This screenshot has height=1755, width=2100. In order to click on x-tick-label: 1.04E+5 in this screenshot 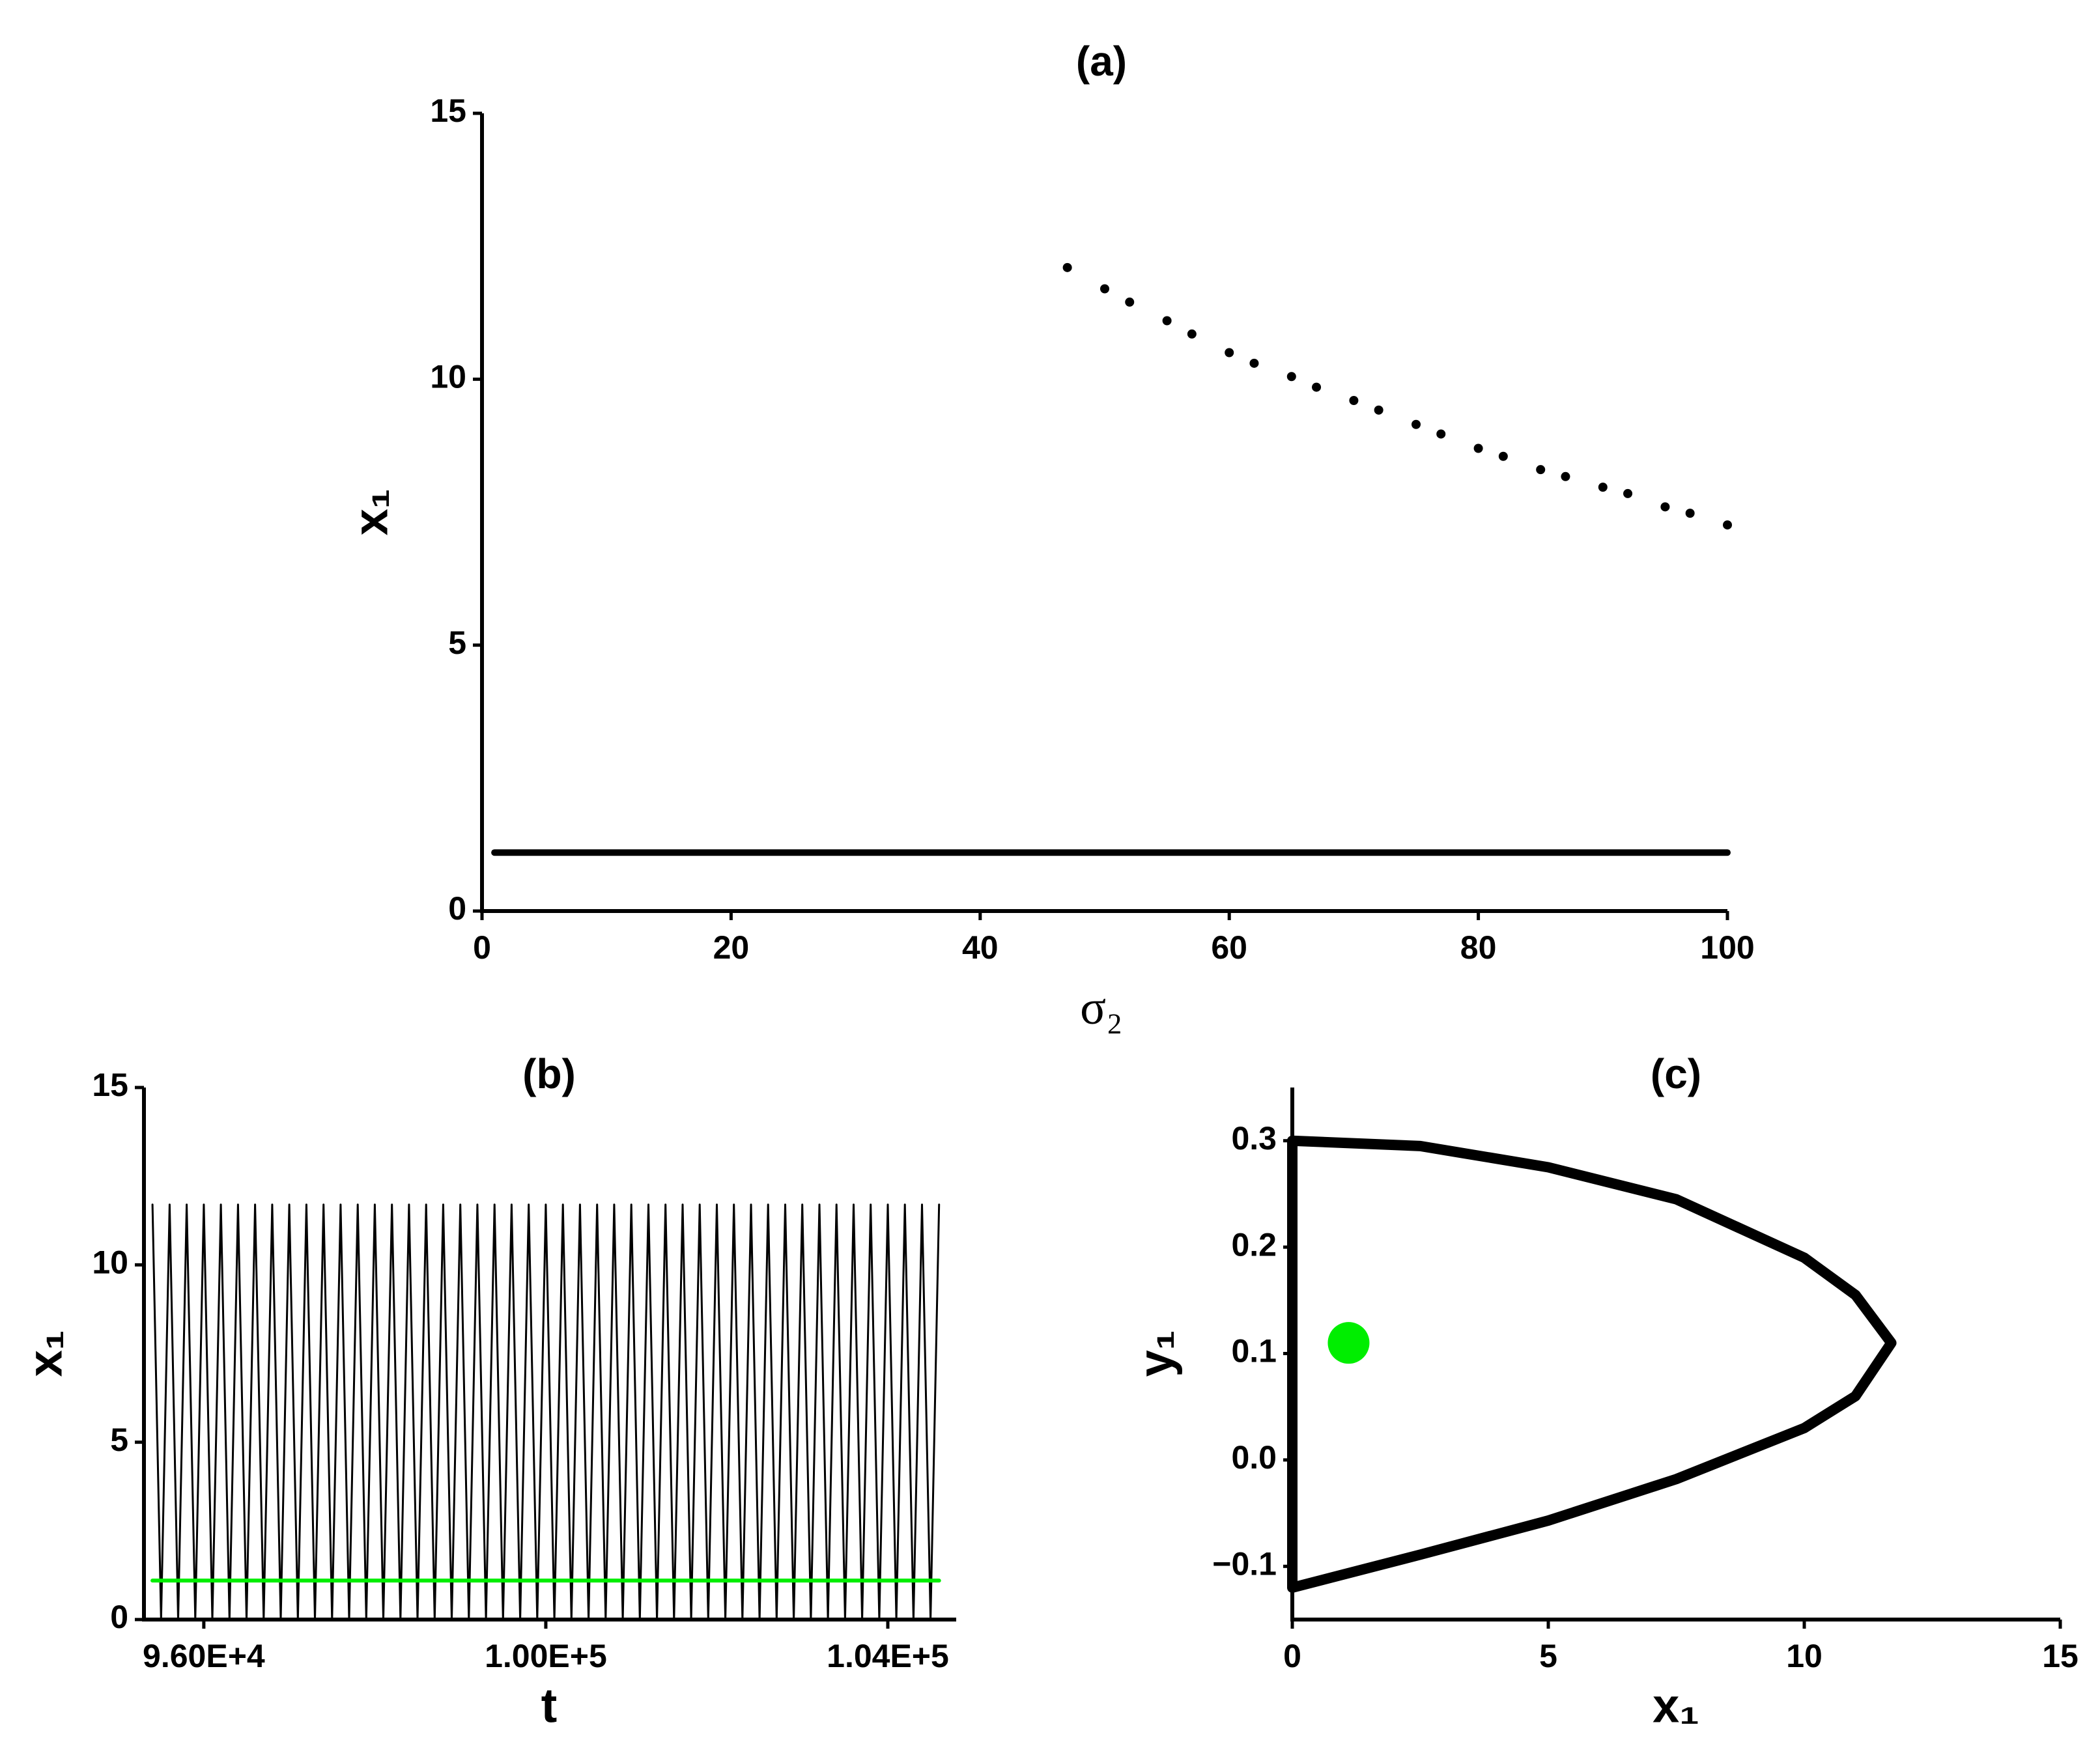, I will do `click(888, 1656)`.